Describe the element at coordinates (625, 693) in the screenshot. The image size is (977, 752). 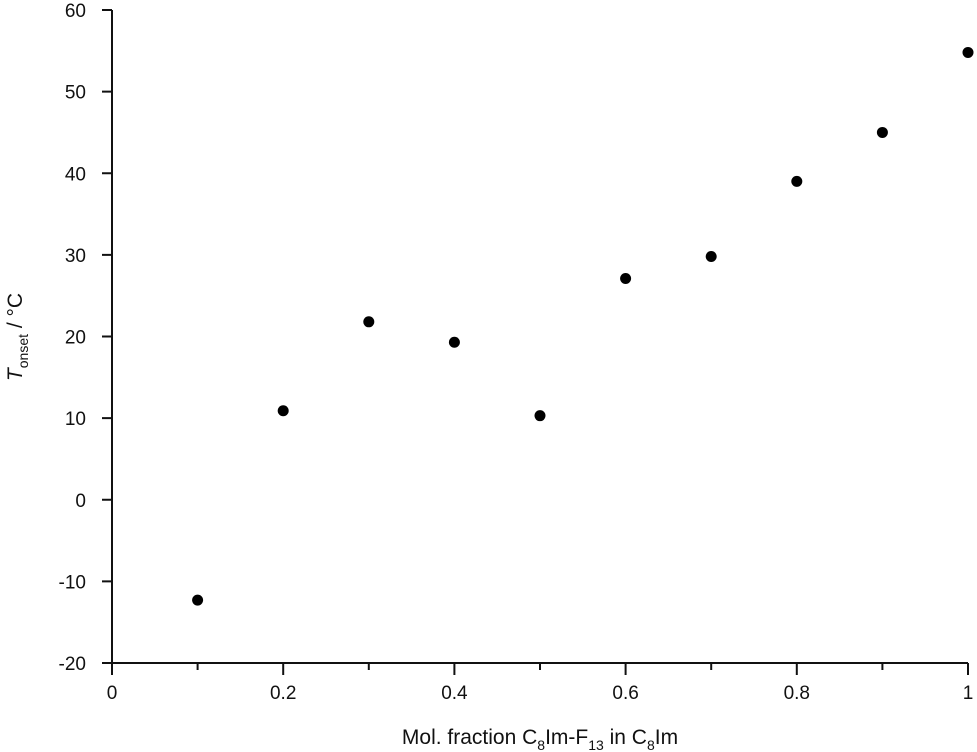
I see `x-tick-label: 0.6` at that location.